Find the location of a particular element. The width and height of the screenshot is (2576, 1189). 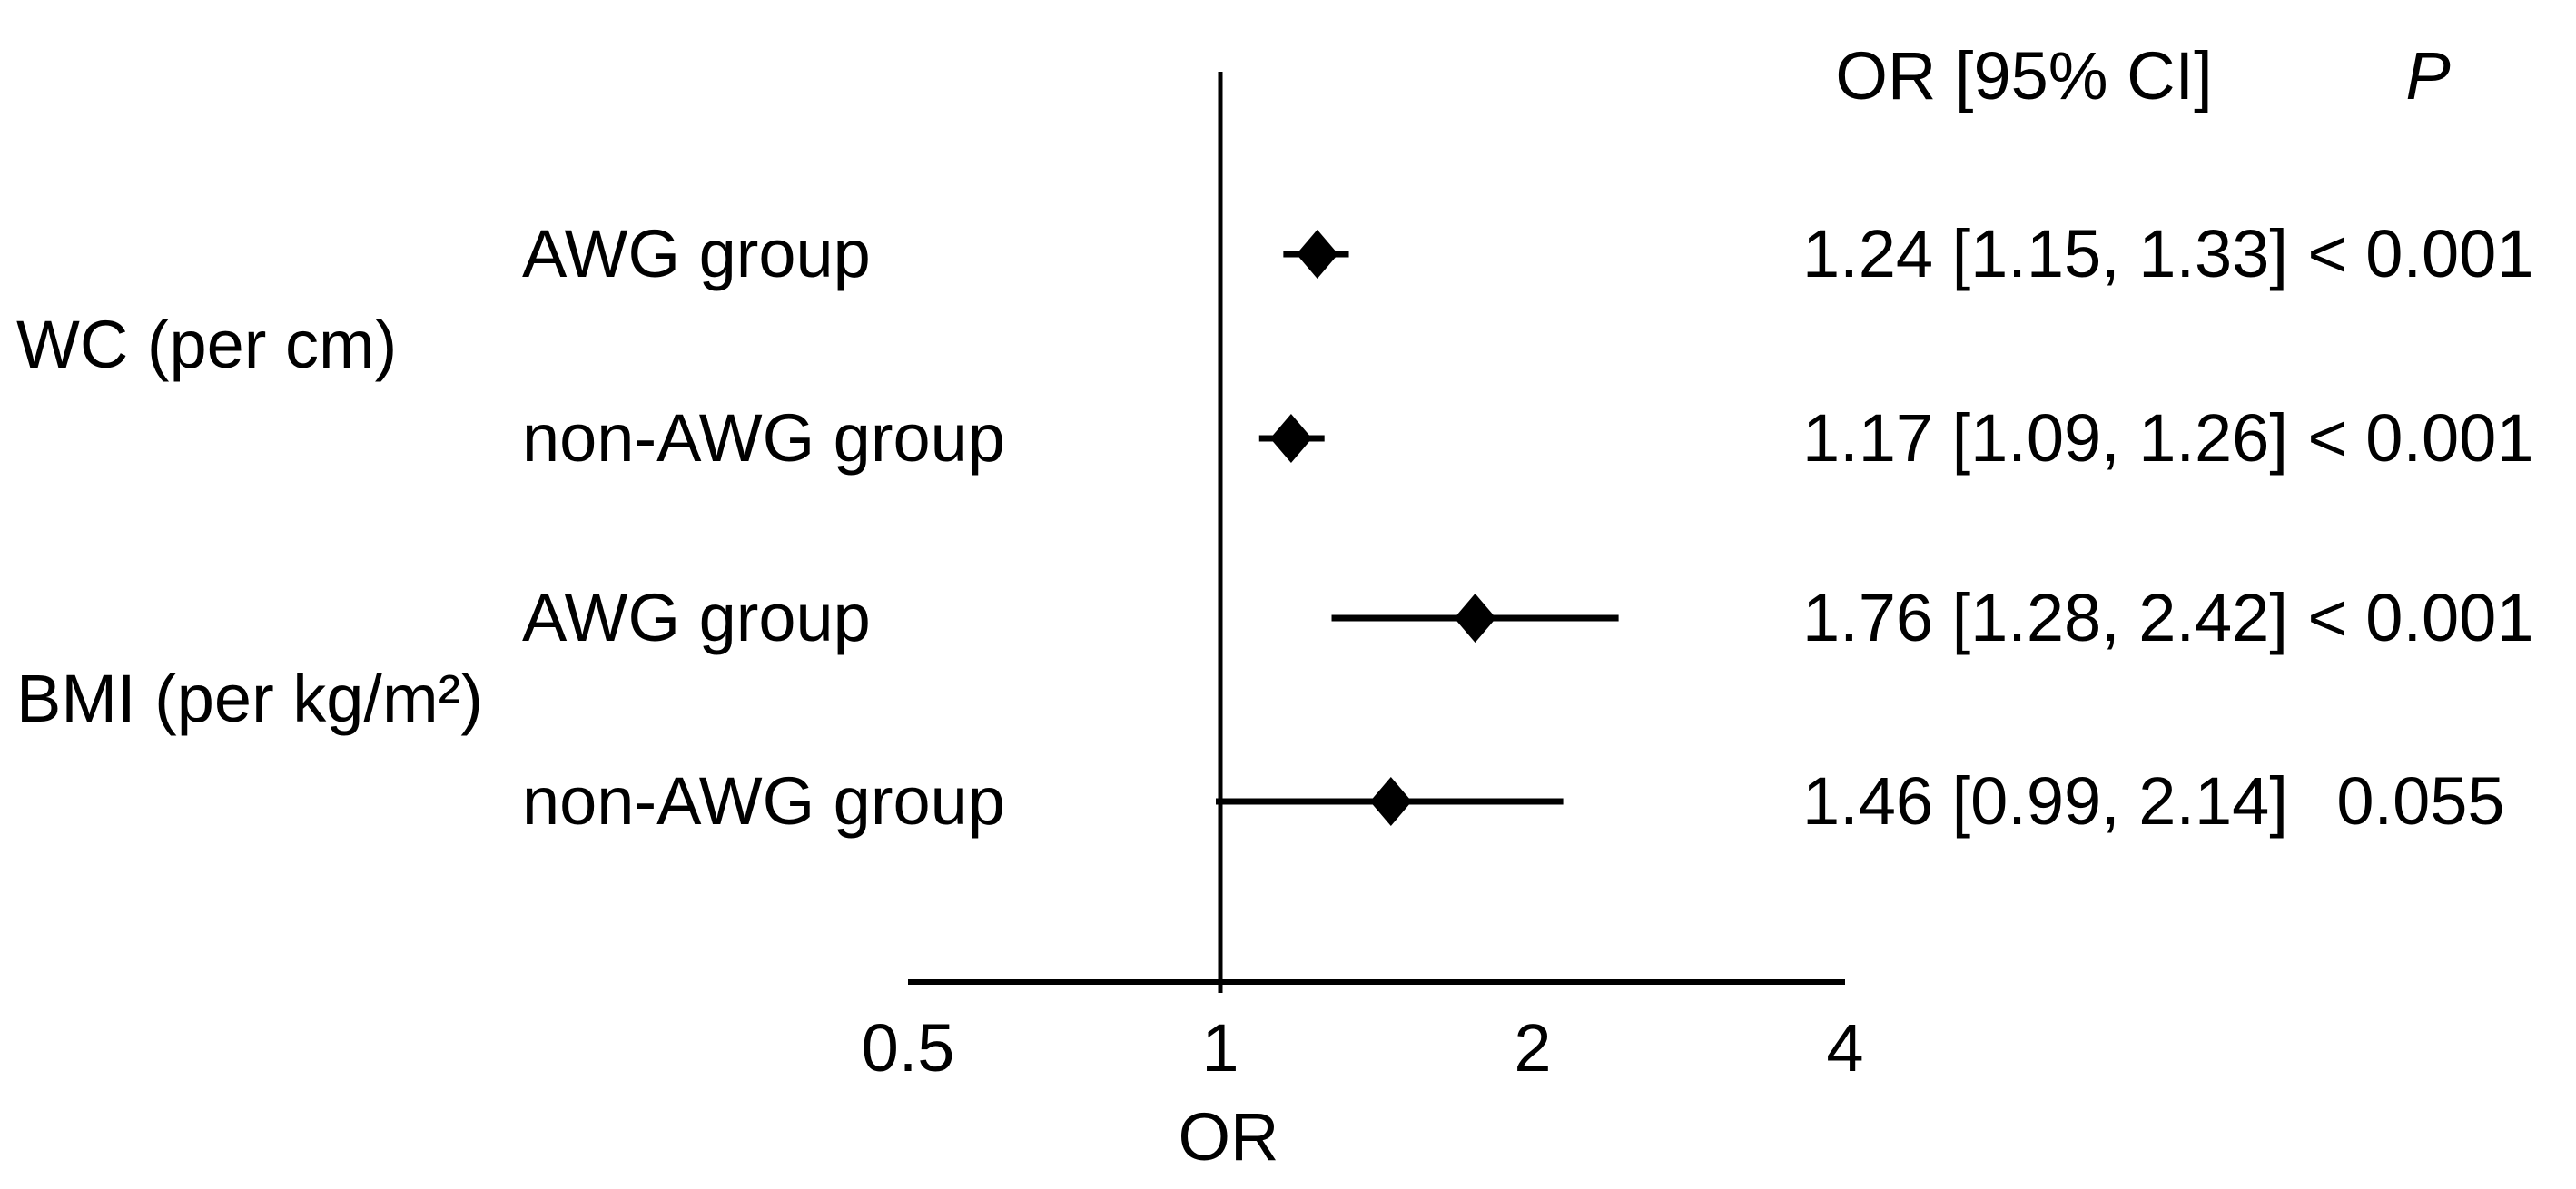

variable-label: WC (per cm) is located at coordinates (207, 344).